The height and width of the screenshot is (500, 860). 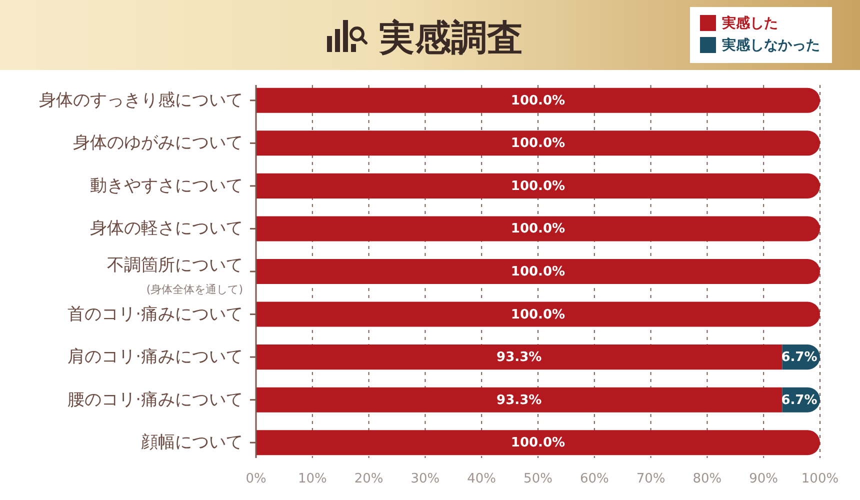 I want to click on legend-label: 実感した, so click(x=750, y=23).